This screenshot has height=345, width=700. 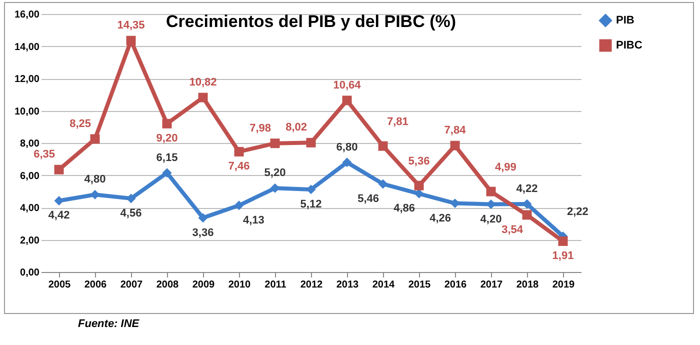 What do you see at coordinates (311, 21) in the screenshot?
I see `chart-title: Crecimientos del PIB y del PIBC (%)` at bounding box center [311, 21].